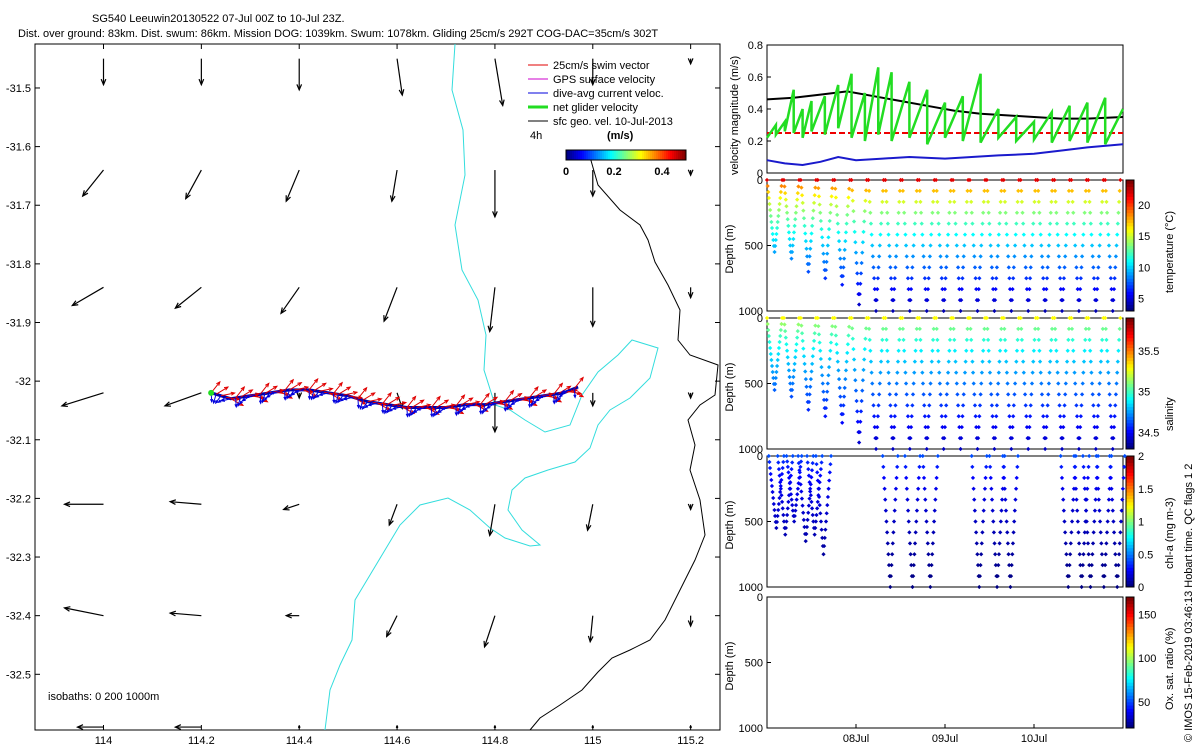 This screenshot has height=750, width=1200. I want to click on salinity-ytick-label: 1000, so click(751, 450).